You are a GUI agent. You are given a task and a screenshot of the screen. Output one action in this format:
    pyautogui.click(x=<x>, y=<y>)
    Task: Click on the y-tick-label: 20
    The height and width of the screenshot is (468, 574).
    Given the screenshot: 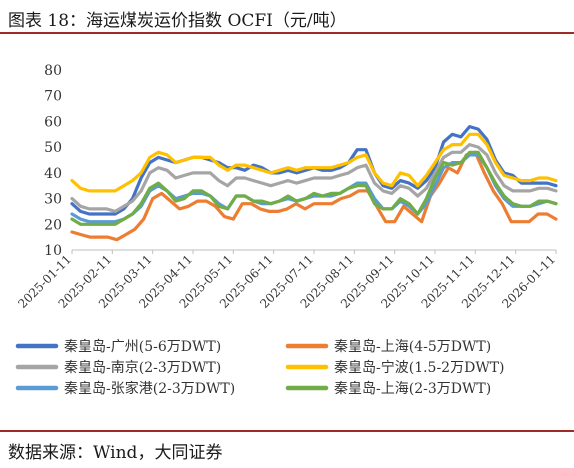 What is the action you would take?
    pyautogui.click(x=53, y=225)
    